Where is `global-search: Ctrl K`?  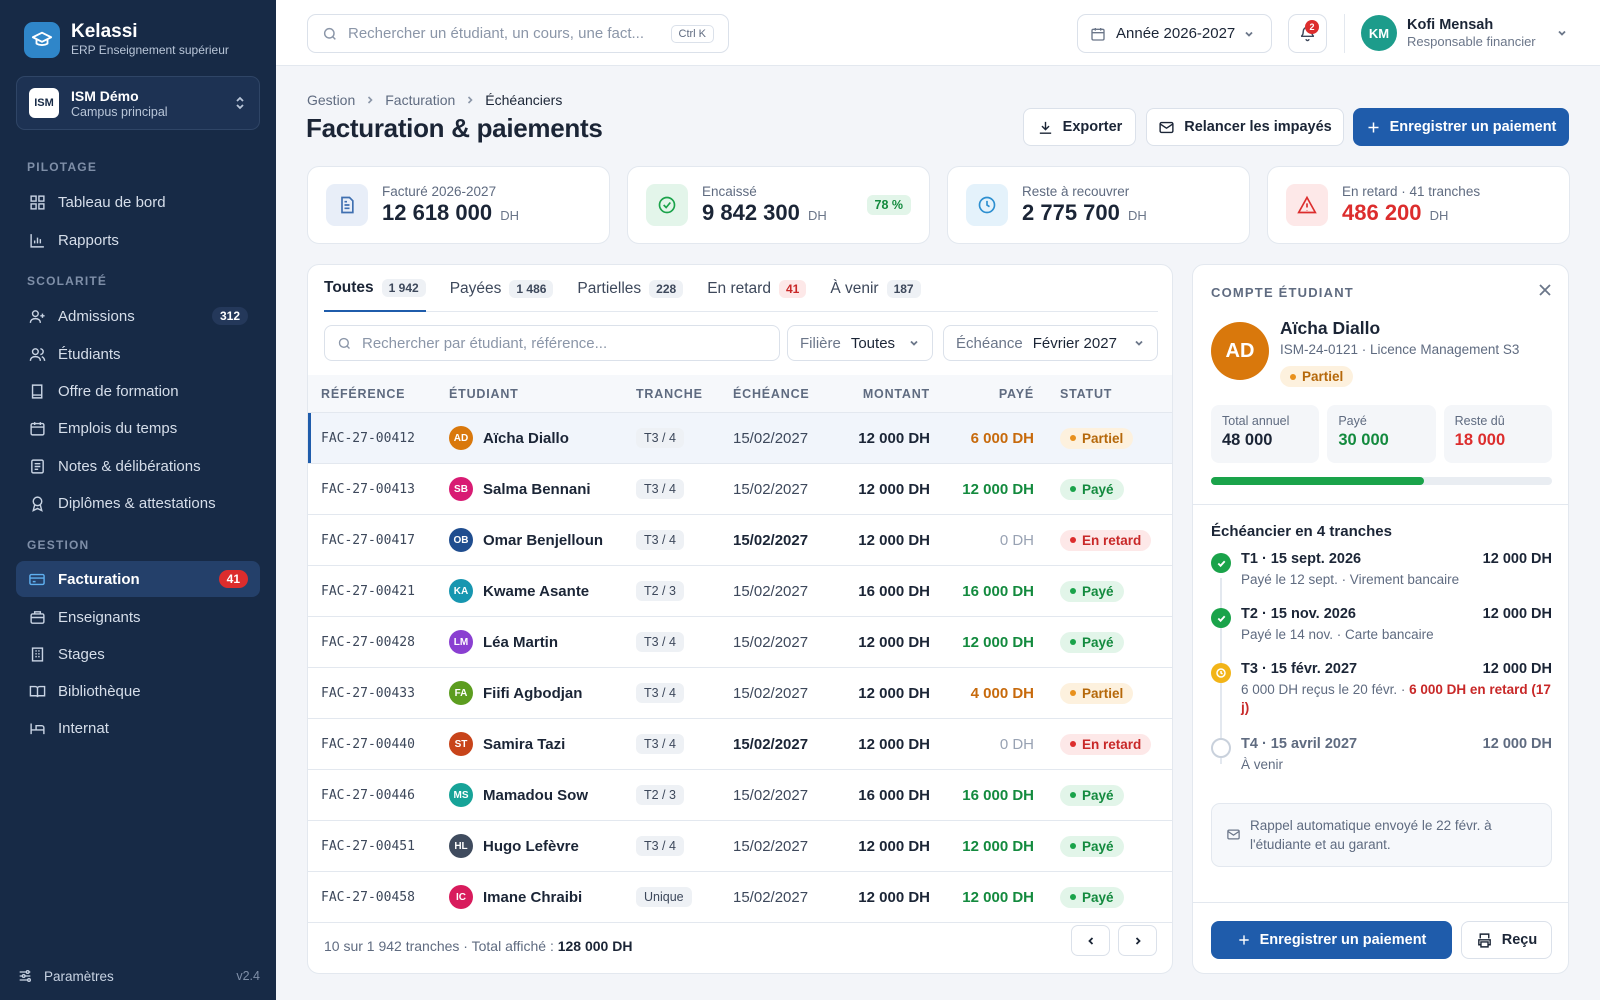 global-search: Ctrl K is located at coordinates (518, 33).